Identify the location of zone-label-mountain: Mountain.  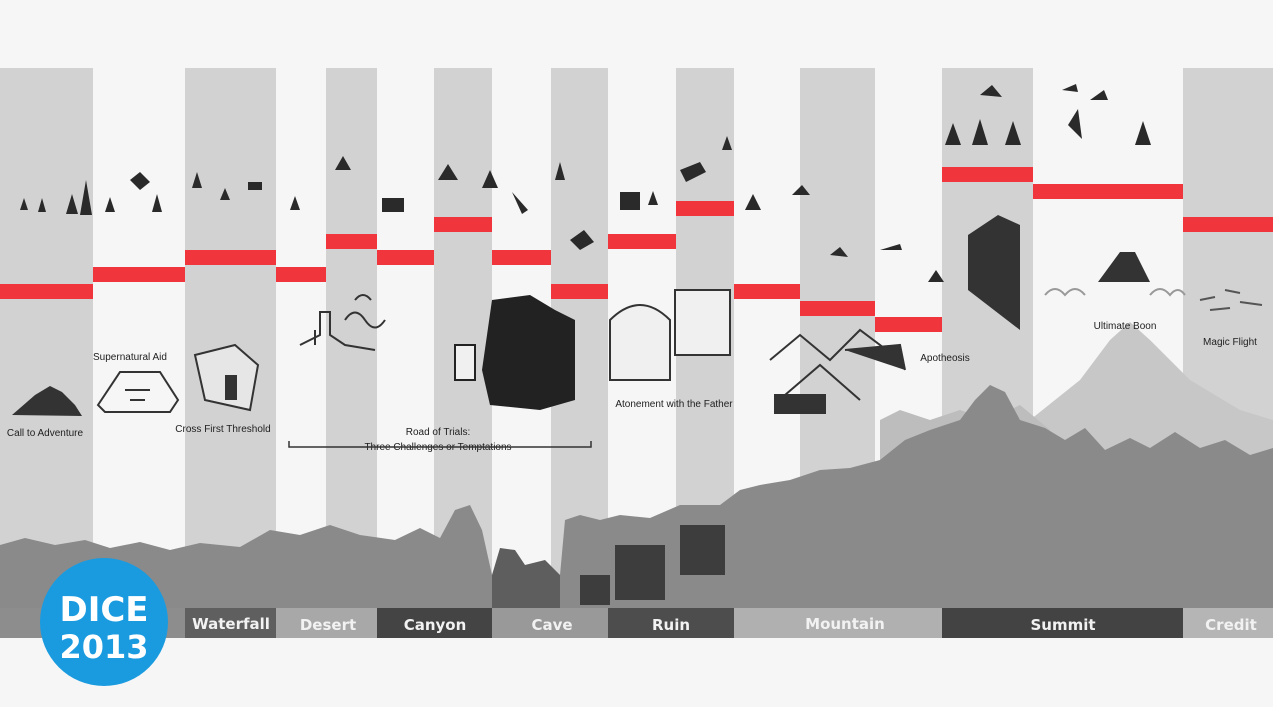
(845, 624).